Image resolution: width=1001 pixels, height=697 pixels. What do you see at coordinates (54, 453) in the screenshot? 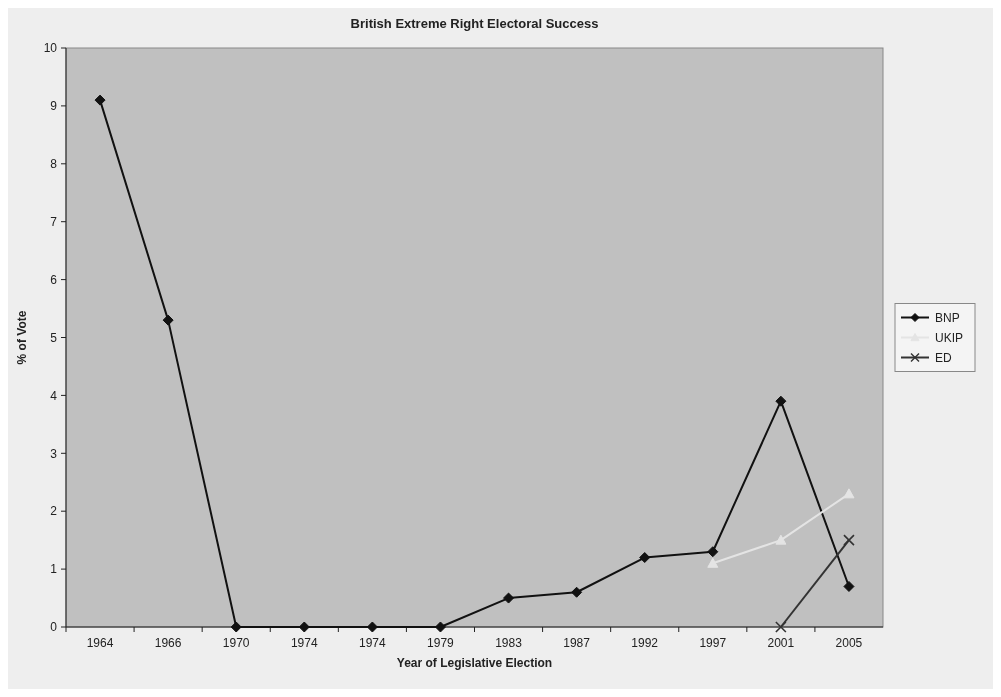
I see `y-tick-label: 3` at bounding box center [54, 453].